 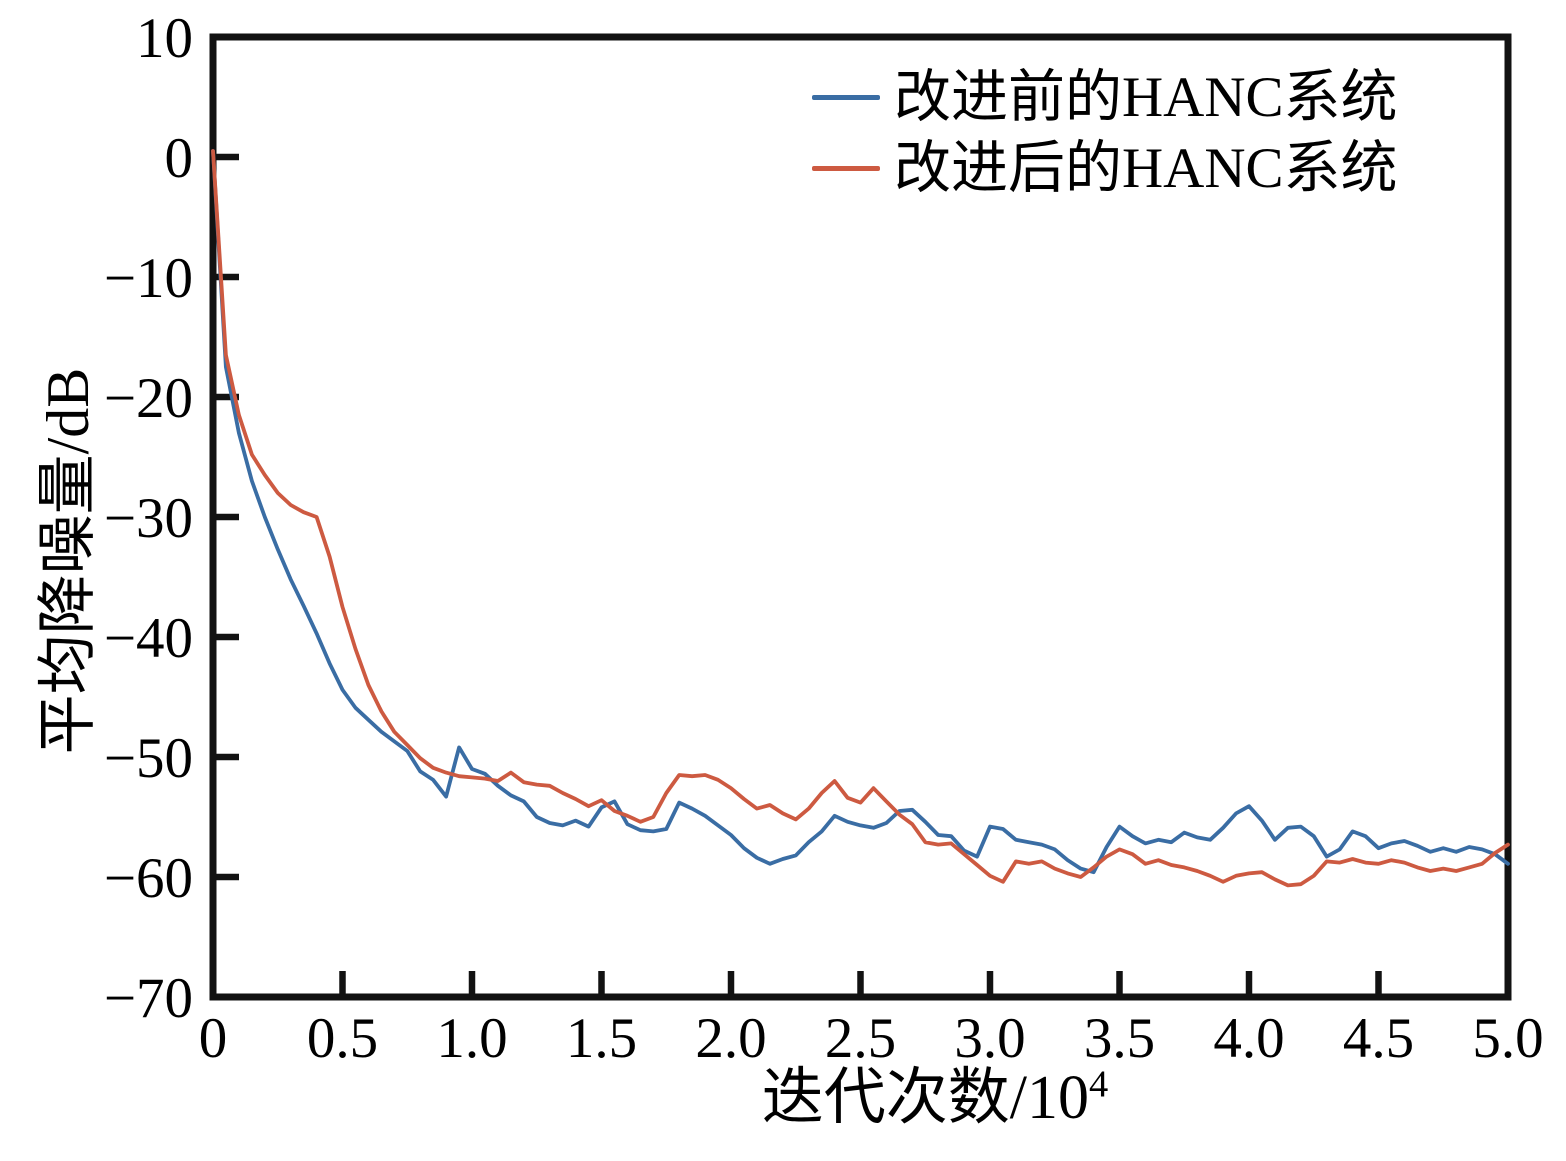 What do you see at coordinates (846, 97) in the screenshot?
I see `legend-line-sample-blue` at bounding box center [846, 97].